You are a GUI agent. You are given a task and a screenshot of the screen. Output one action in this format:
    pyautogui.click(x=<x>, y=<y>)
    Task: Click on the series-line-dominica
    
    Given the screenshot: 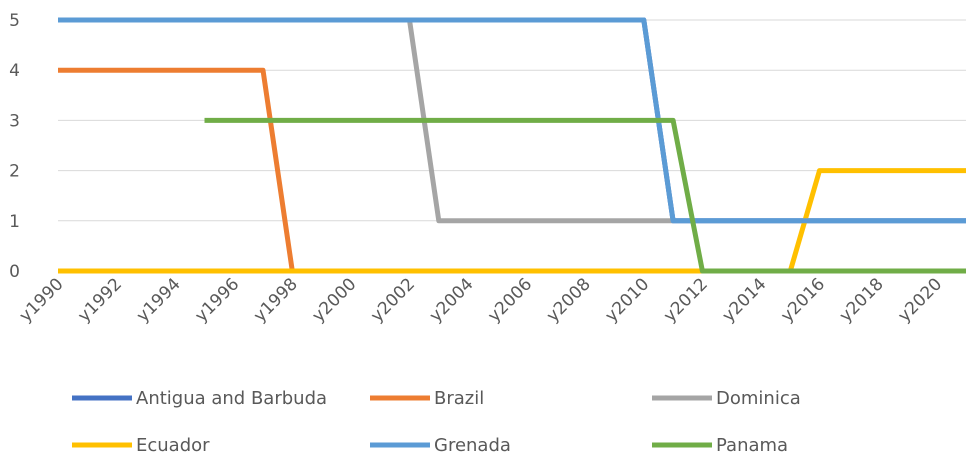 What is the action you would take?
    pyautogui.click(x=540, y=121)
    